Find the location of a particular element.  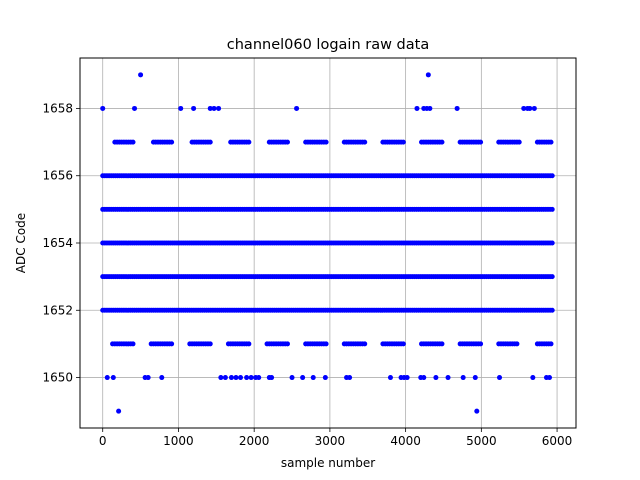

x-tick-label: 3000 is located at coordinates (330, 441).